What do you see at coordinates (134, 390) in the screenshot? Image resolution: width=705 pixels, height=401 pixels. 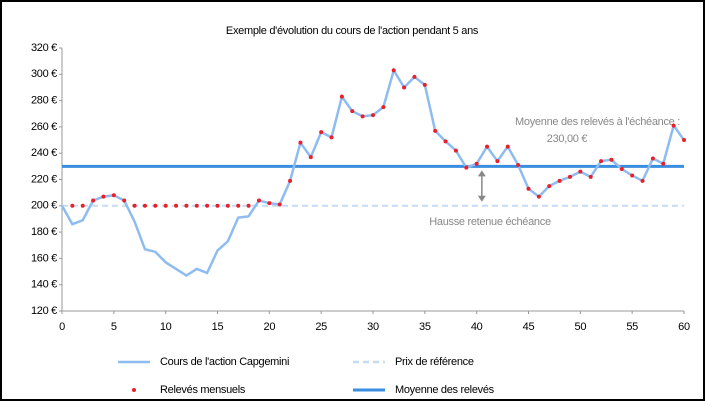 I see `legend-swatch` at bounding box center [134, 390].